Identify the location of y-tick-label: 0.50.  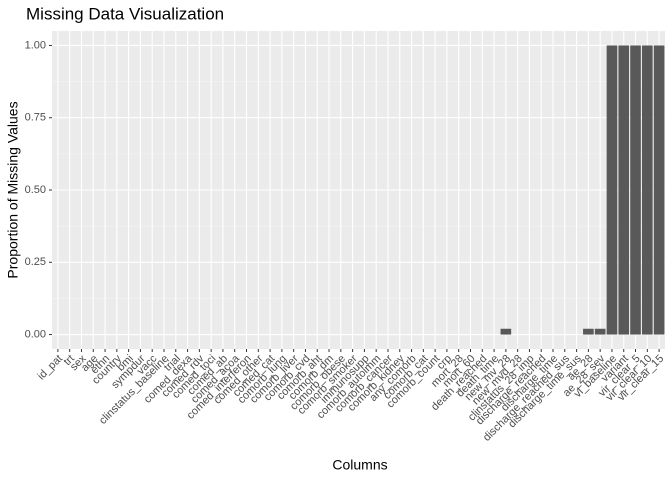
(35, 190).